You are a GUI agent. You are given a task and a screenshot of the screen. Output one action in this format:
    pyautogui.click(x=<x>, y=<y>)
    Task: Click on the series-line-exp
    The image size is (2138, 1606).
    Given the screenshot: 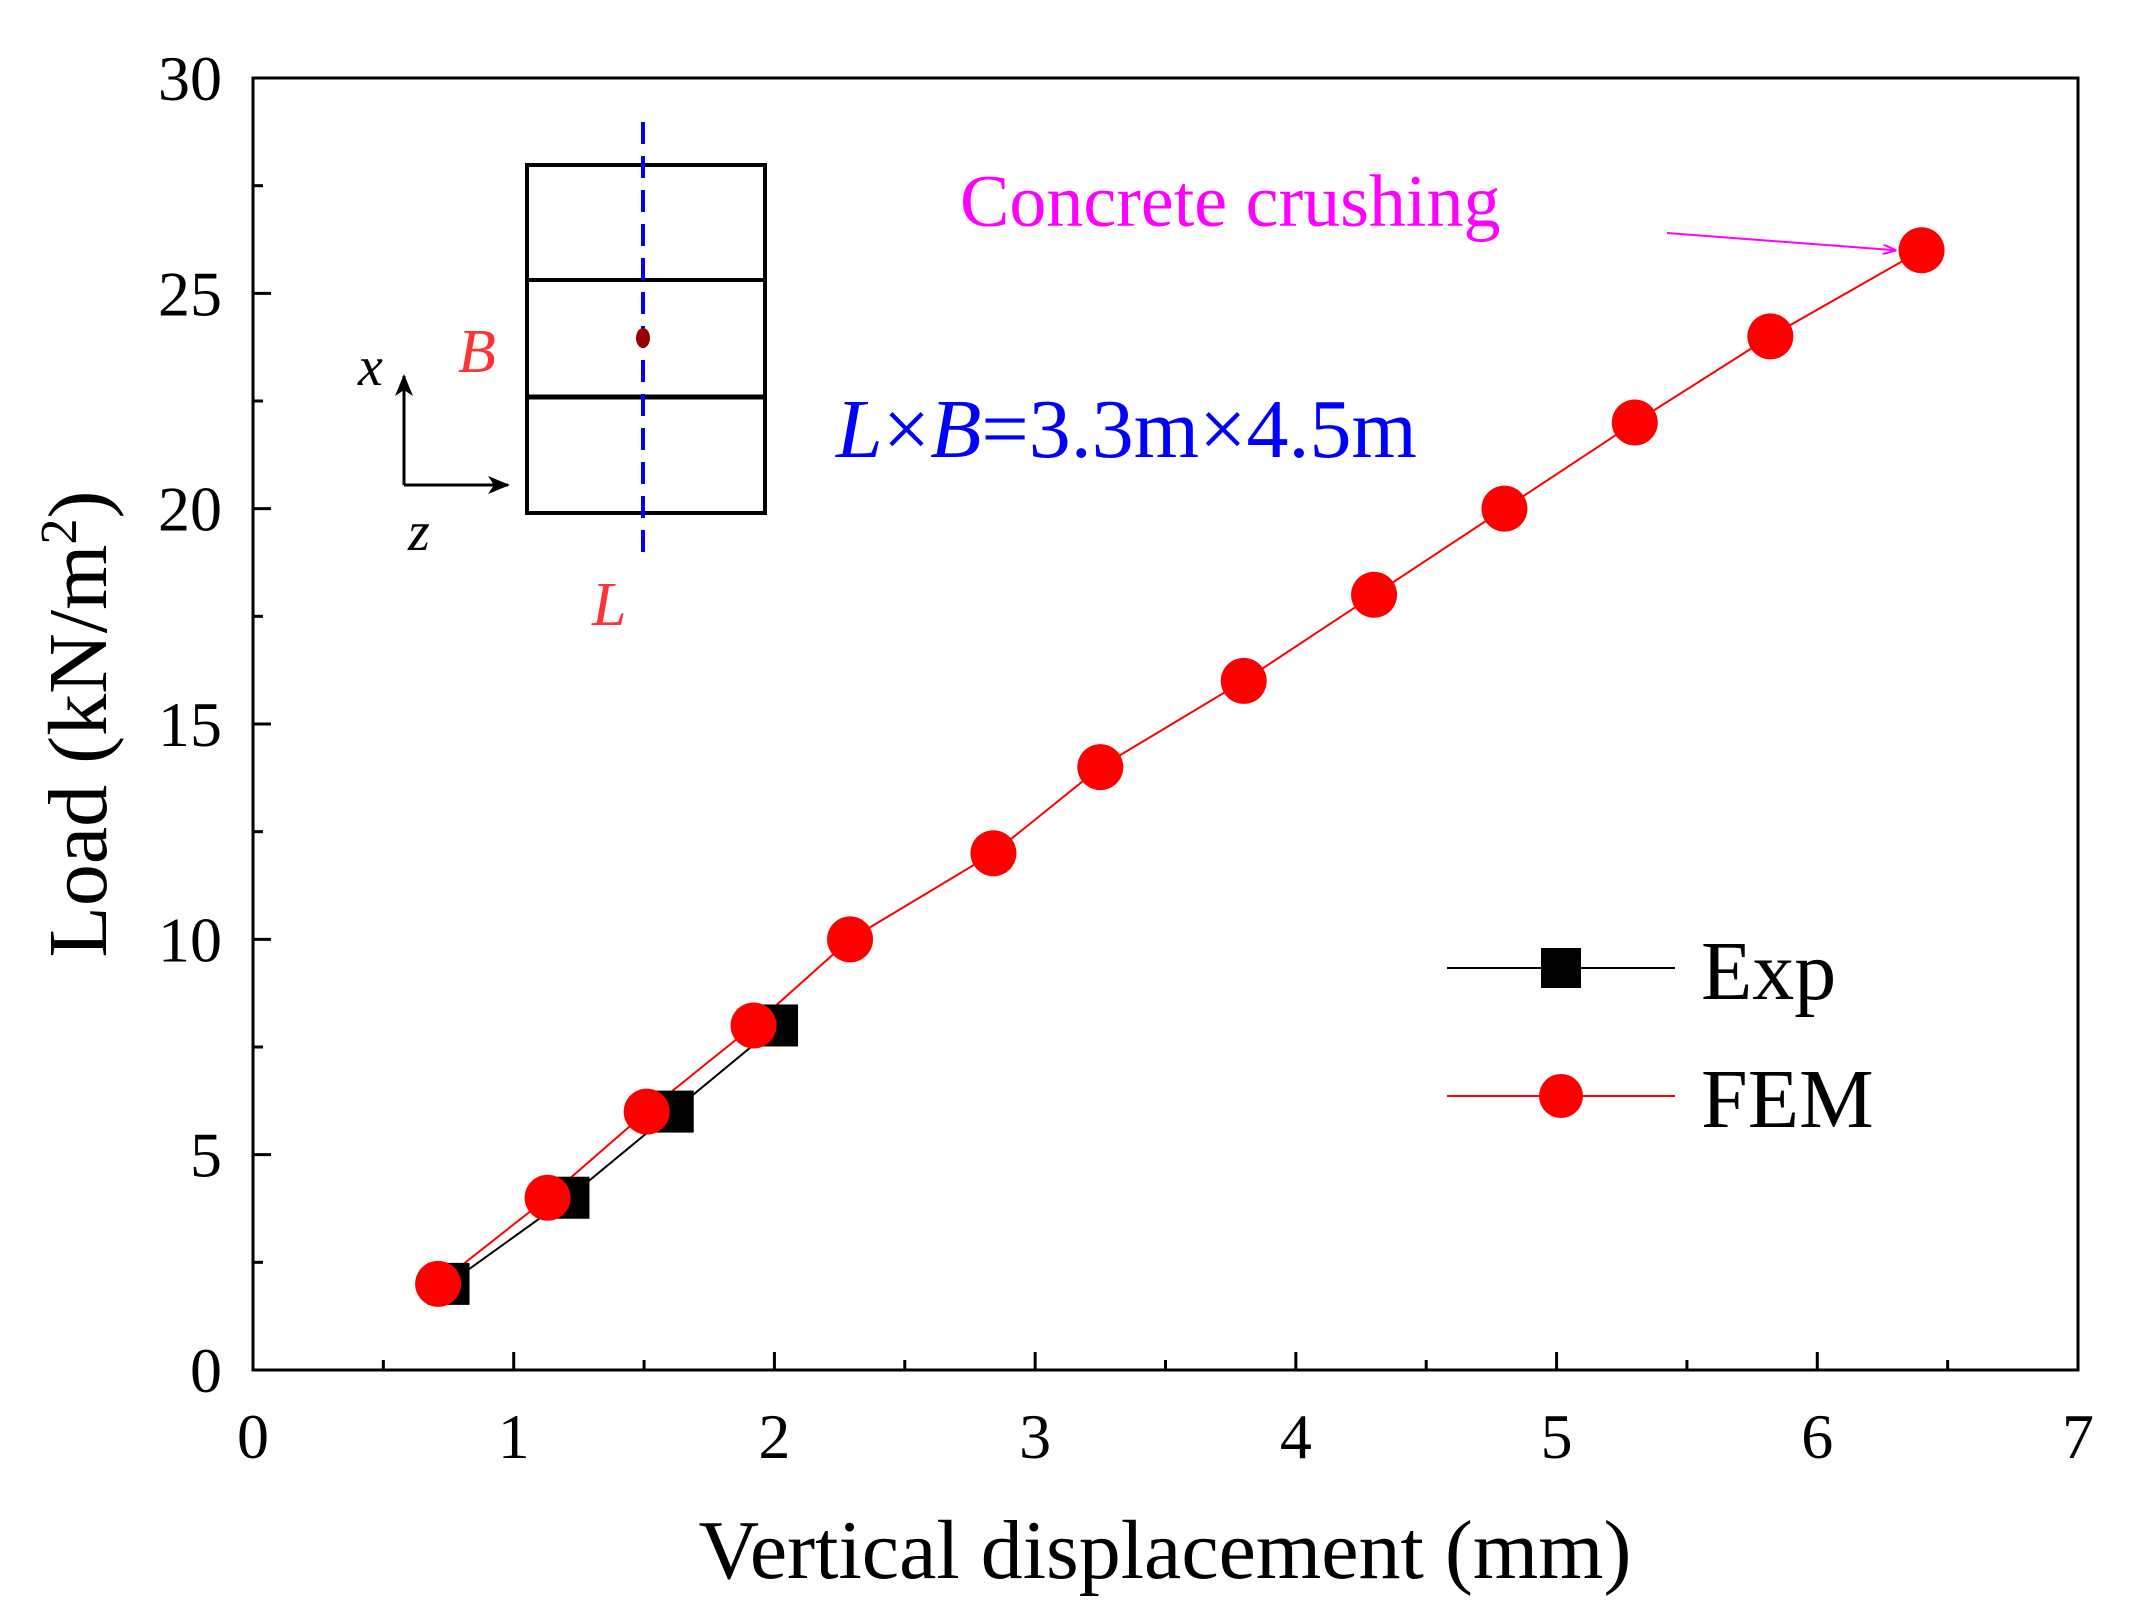 What is the action you would take?
    pyautogui.click(x=612, y=1154)
    